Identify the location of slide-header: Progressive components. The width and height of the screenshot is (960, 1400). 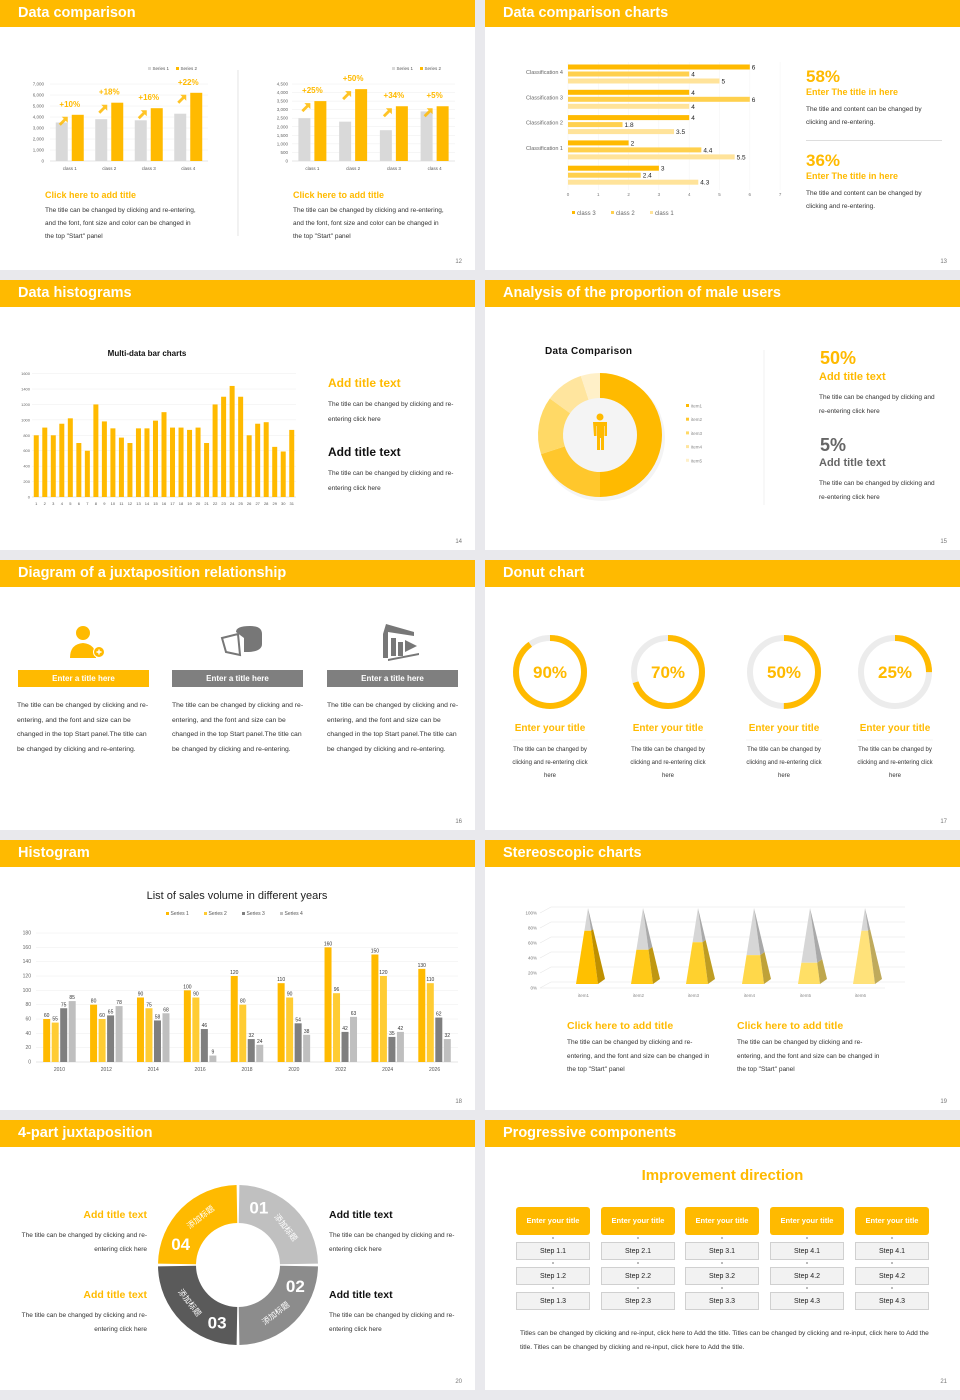
(722, 1133).